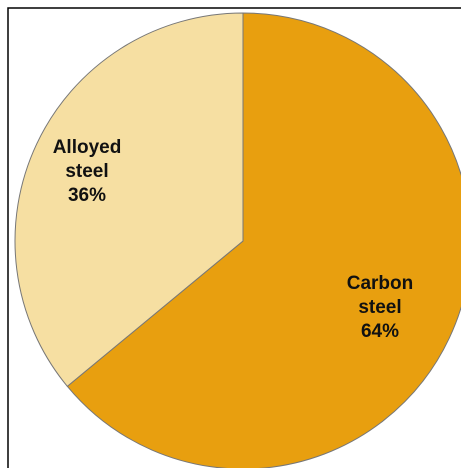 The width and height of the screenshot is (461, 468). I want to click on slice-label: Carbon steel 64%, so click(380, 308).